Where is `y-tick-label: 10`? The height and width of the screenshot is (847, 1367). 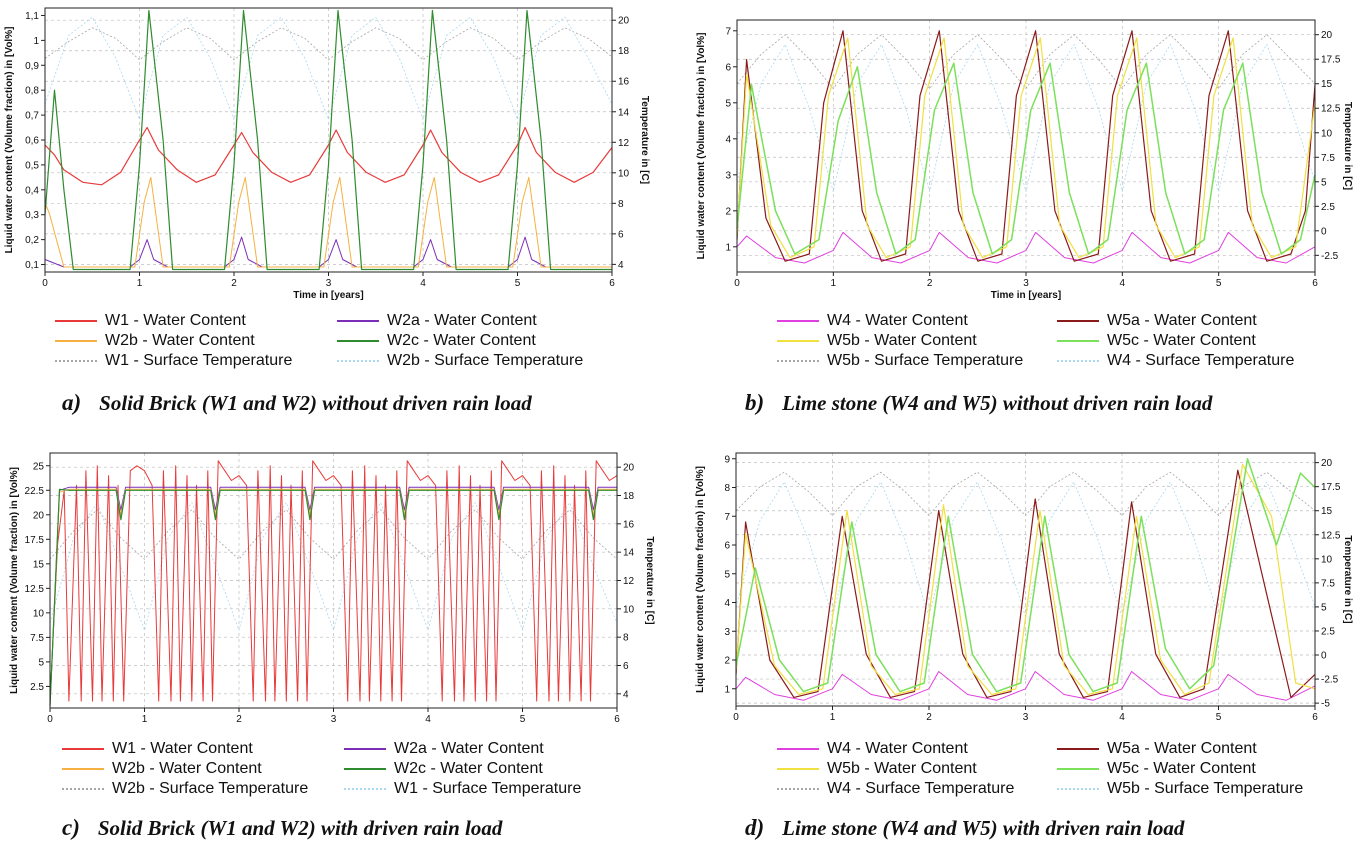 y-tick-label: 10 is located at coordinates (39, 613).